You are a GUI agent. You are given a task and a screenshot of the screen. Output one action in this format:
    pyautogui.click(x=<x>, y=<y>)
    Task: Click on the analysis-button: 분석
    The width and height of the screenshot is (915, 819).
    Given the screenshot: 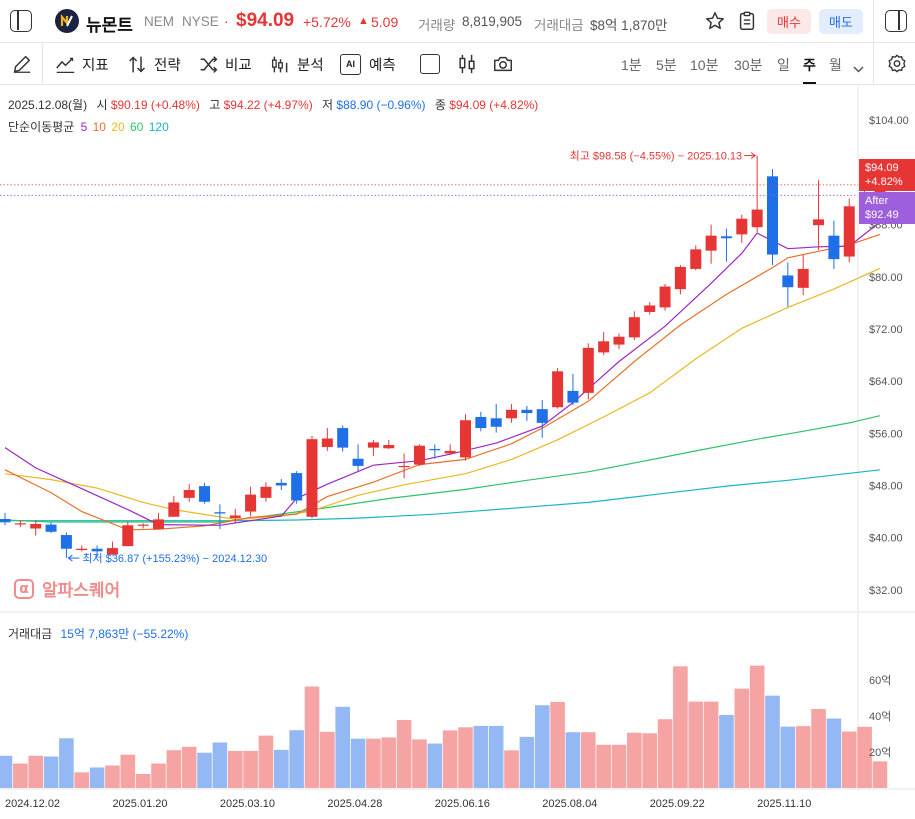 What is the action you would take?
    pyautogui.click(x=297, y=64)
    